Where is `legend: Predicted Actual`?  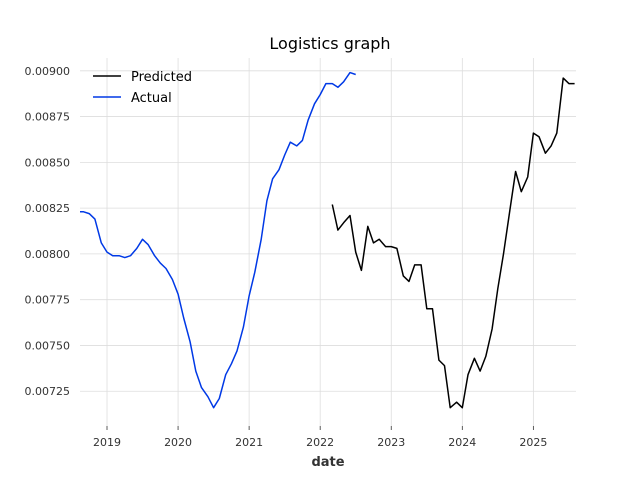
legend: Predicted Actual is located at coordinates (142, 88).